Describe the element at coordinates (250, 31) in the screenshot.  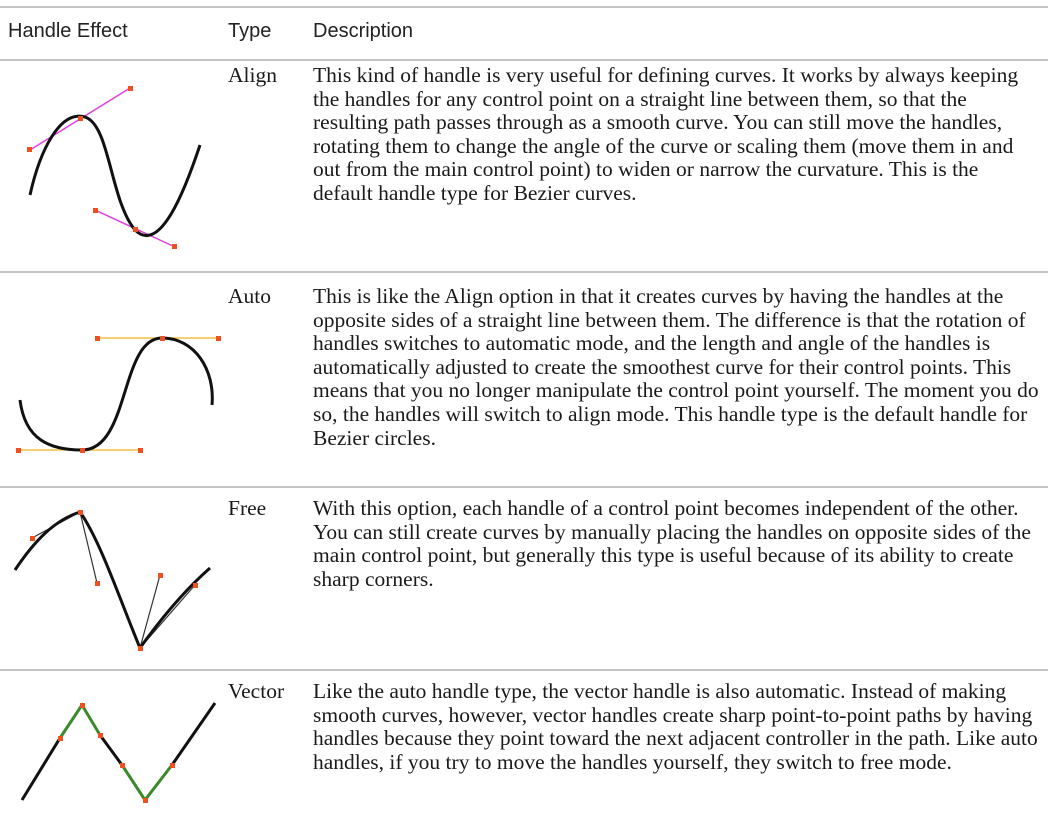
I see `column-header: Type` at that location.